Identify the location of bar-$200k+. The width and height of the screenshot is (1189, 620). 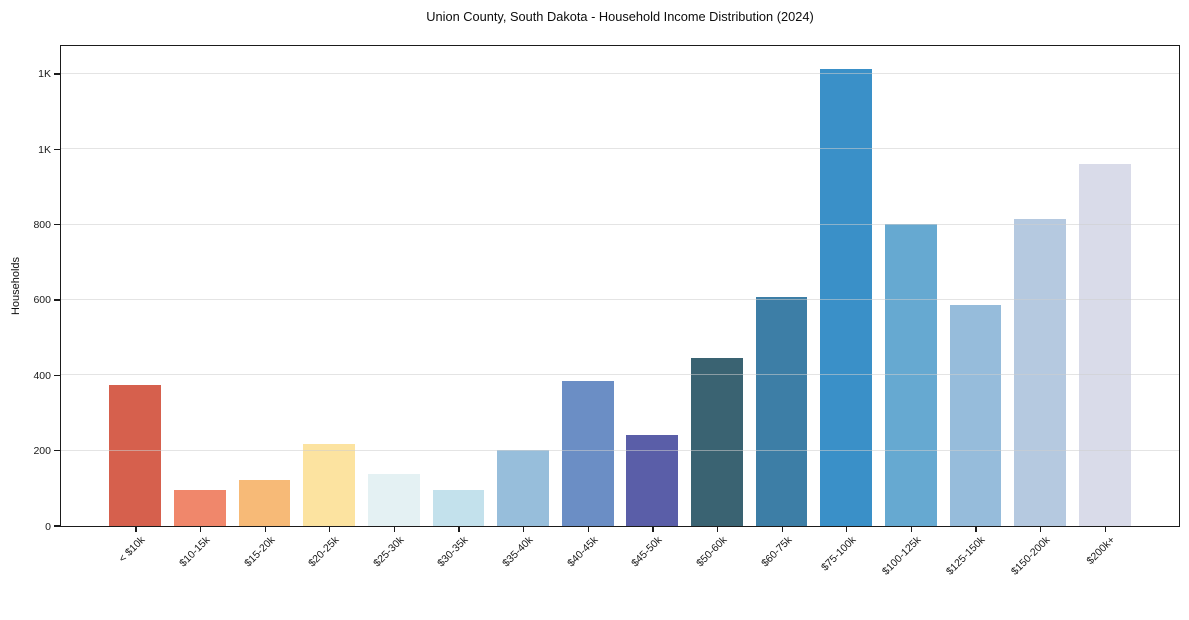
(1104, 345).